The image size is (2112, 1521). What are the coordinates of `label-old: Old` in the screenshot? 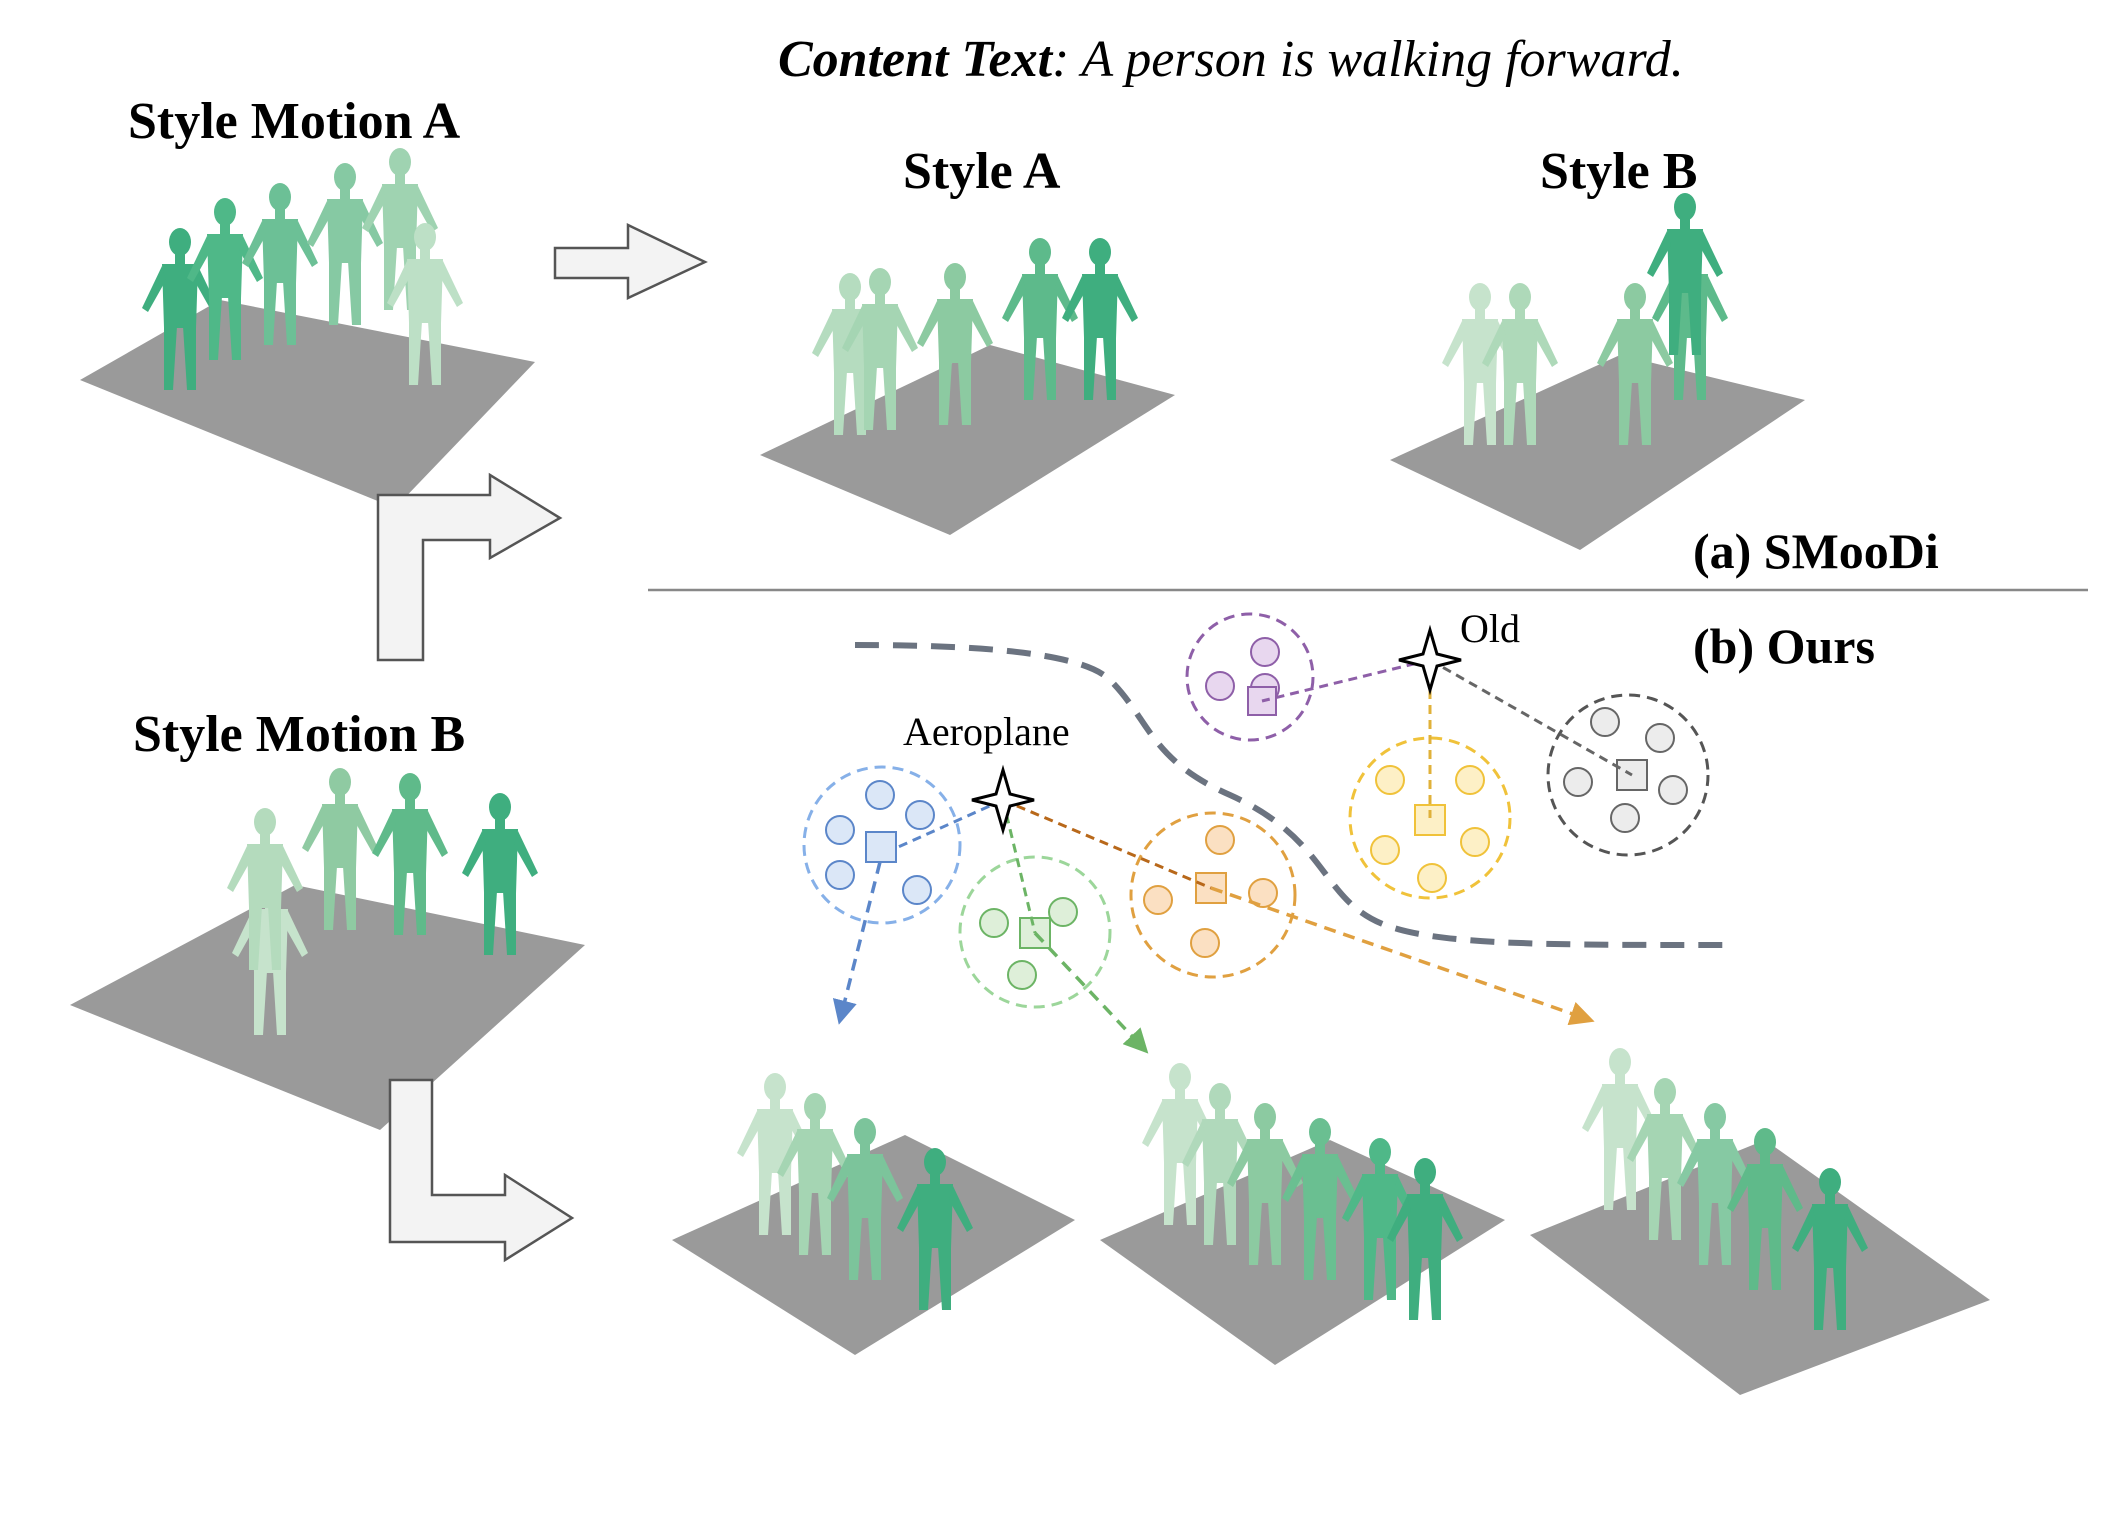 It's located at (1490, 628).